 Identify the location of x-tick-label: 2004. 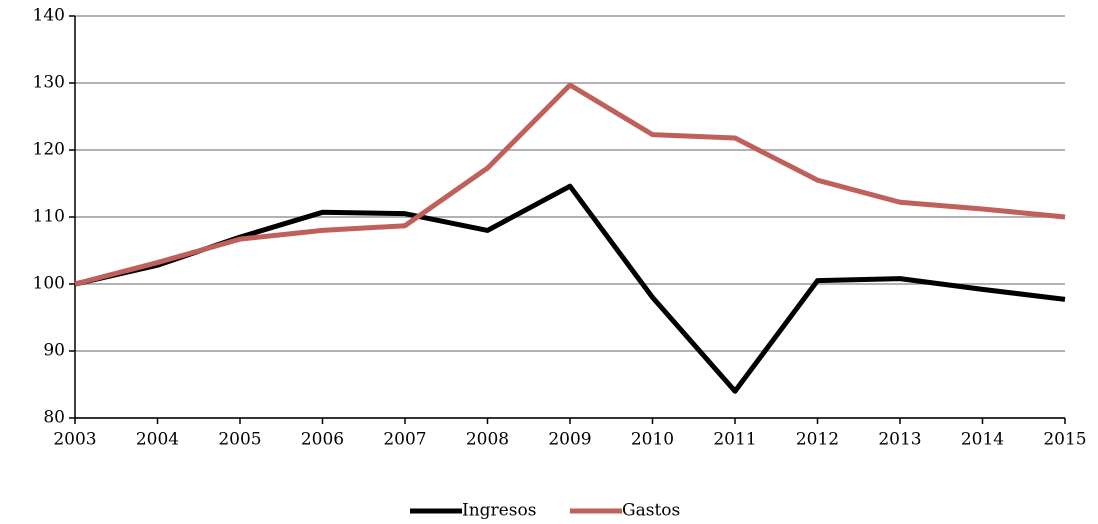
(157, 440).